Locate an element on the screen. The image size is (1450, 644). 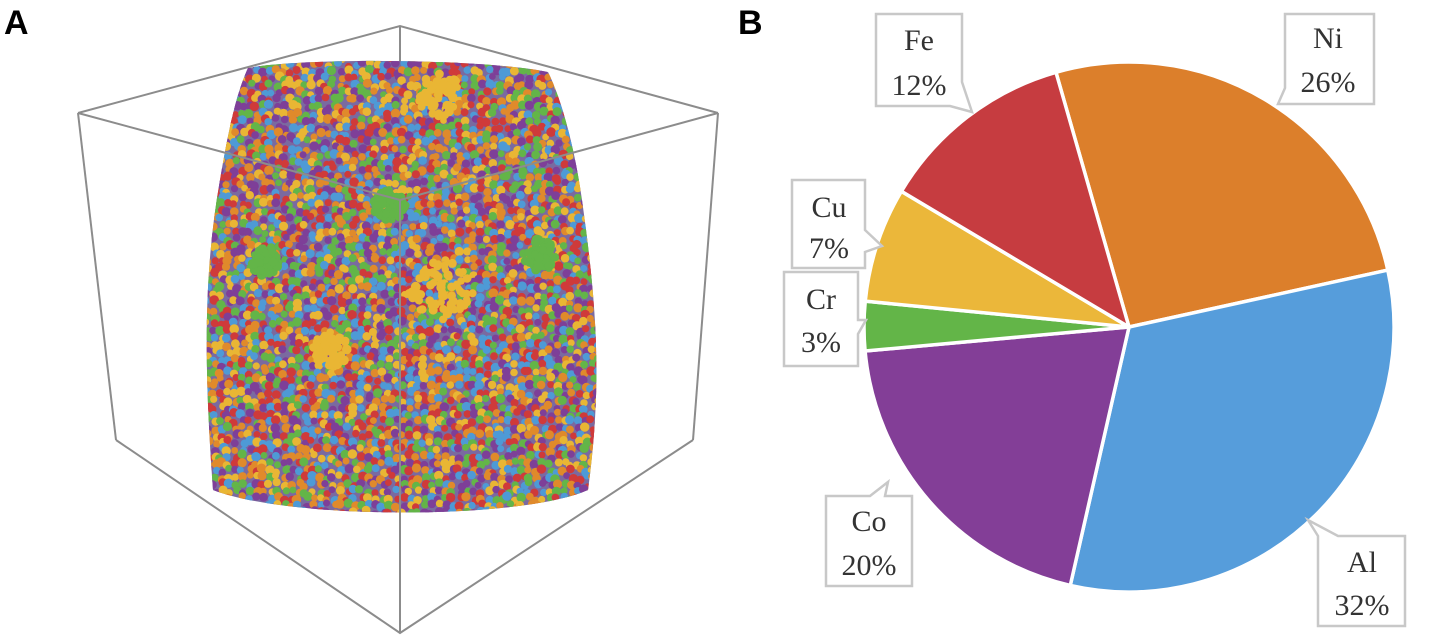
cube-left-vertical is located at coordinates (97, 276).